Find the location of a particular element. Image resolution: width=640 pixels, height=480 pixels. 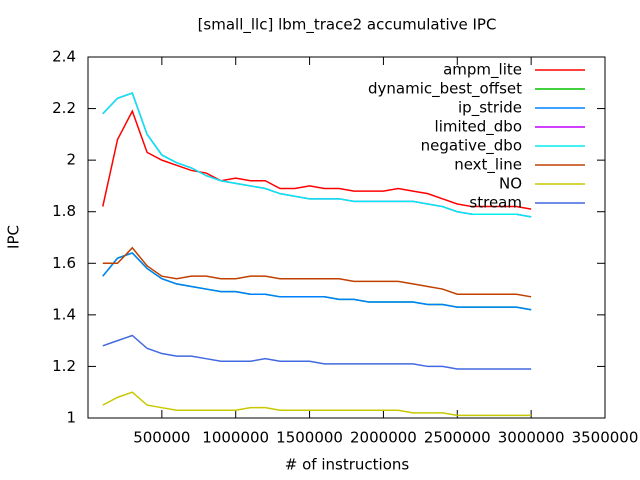

y-tick-label: 2.2 is located at coordinates (64, 108).